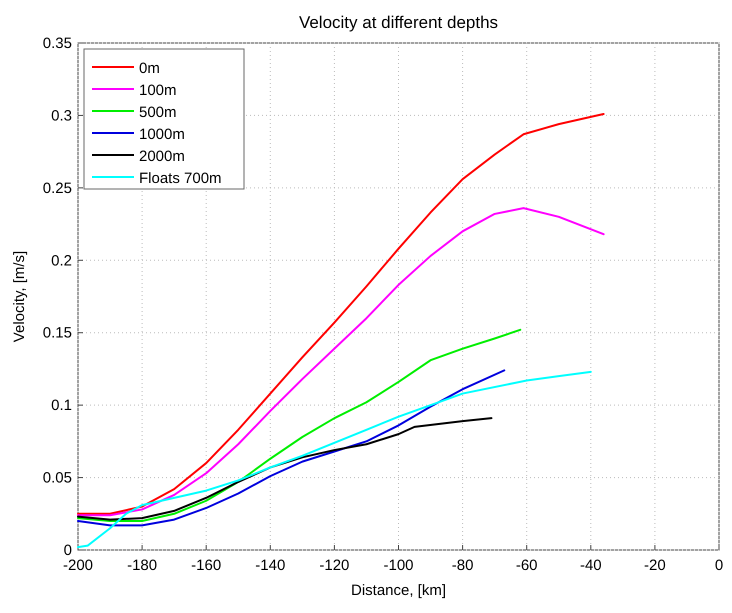  What do you see at coordinates (158, 112) in the screenshot?
I see `legend-label: 500m` at bounding box center [158, 112].